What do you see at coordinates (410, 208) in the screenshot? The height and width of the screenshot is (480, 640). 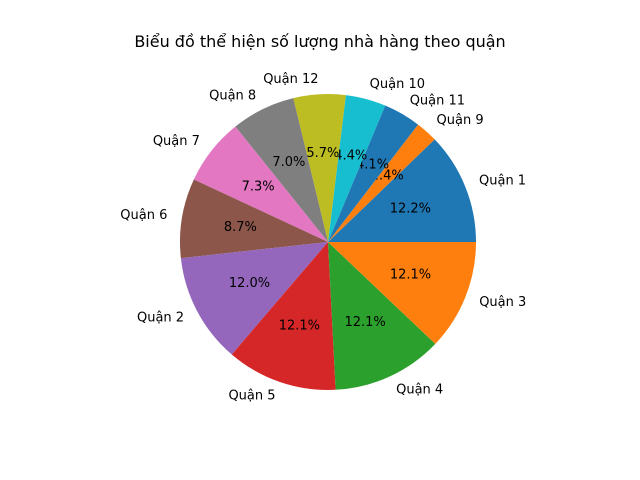 I see `slice-percent-label: 12.2%` at bounding box center [410, 208].